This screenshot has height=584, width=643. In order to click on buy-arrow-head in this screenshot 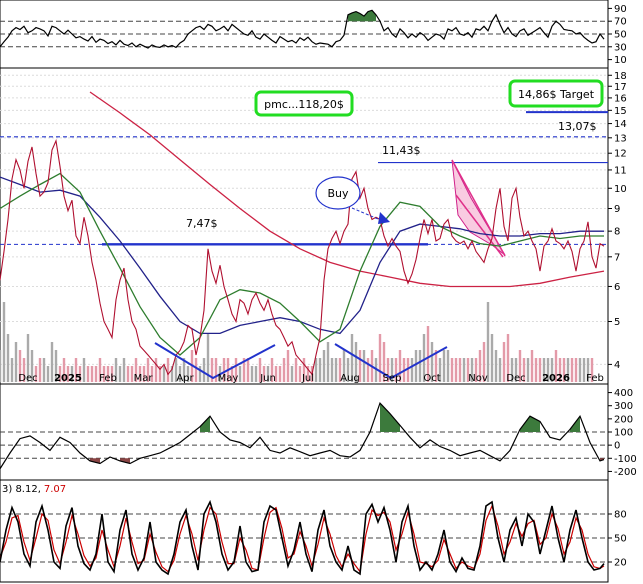, I will do `click(384, 218)`.